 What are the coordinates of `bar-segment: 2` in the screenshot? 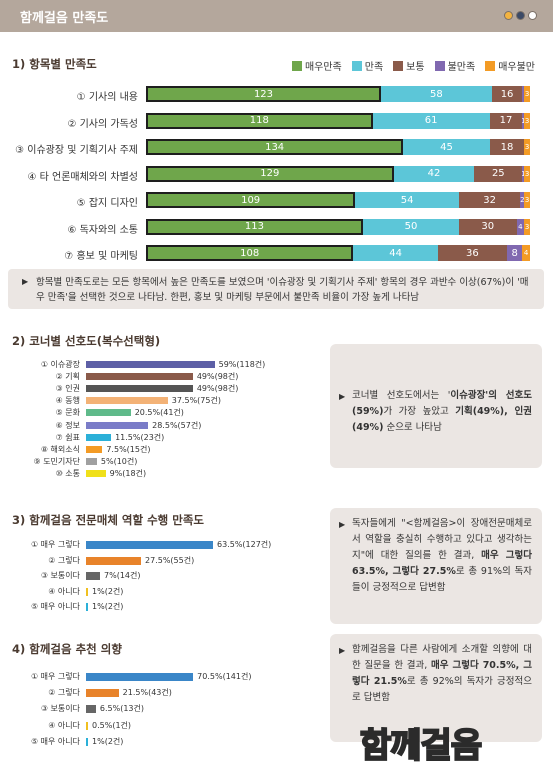 It's located at (522, 200).